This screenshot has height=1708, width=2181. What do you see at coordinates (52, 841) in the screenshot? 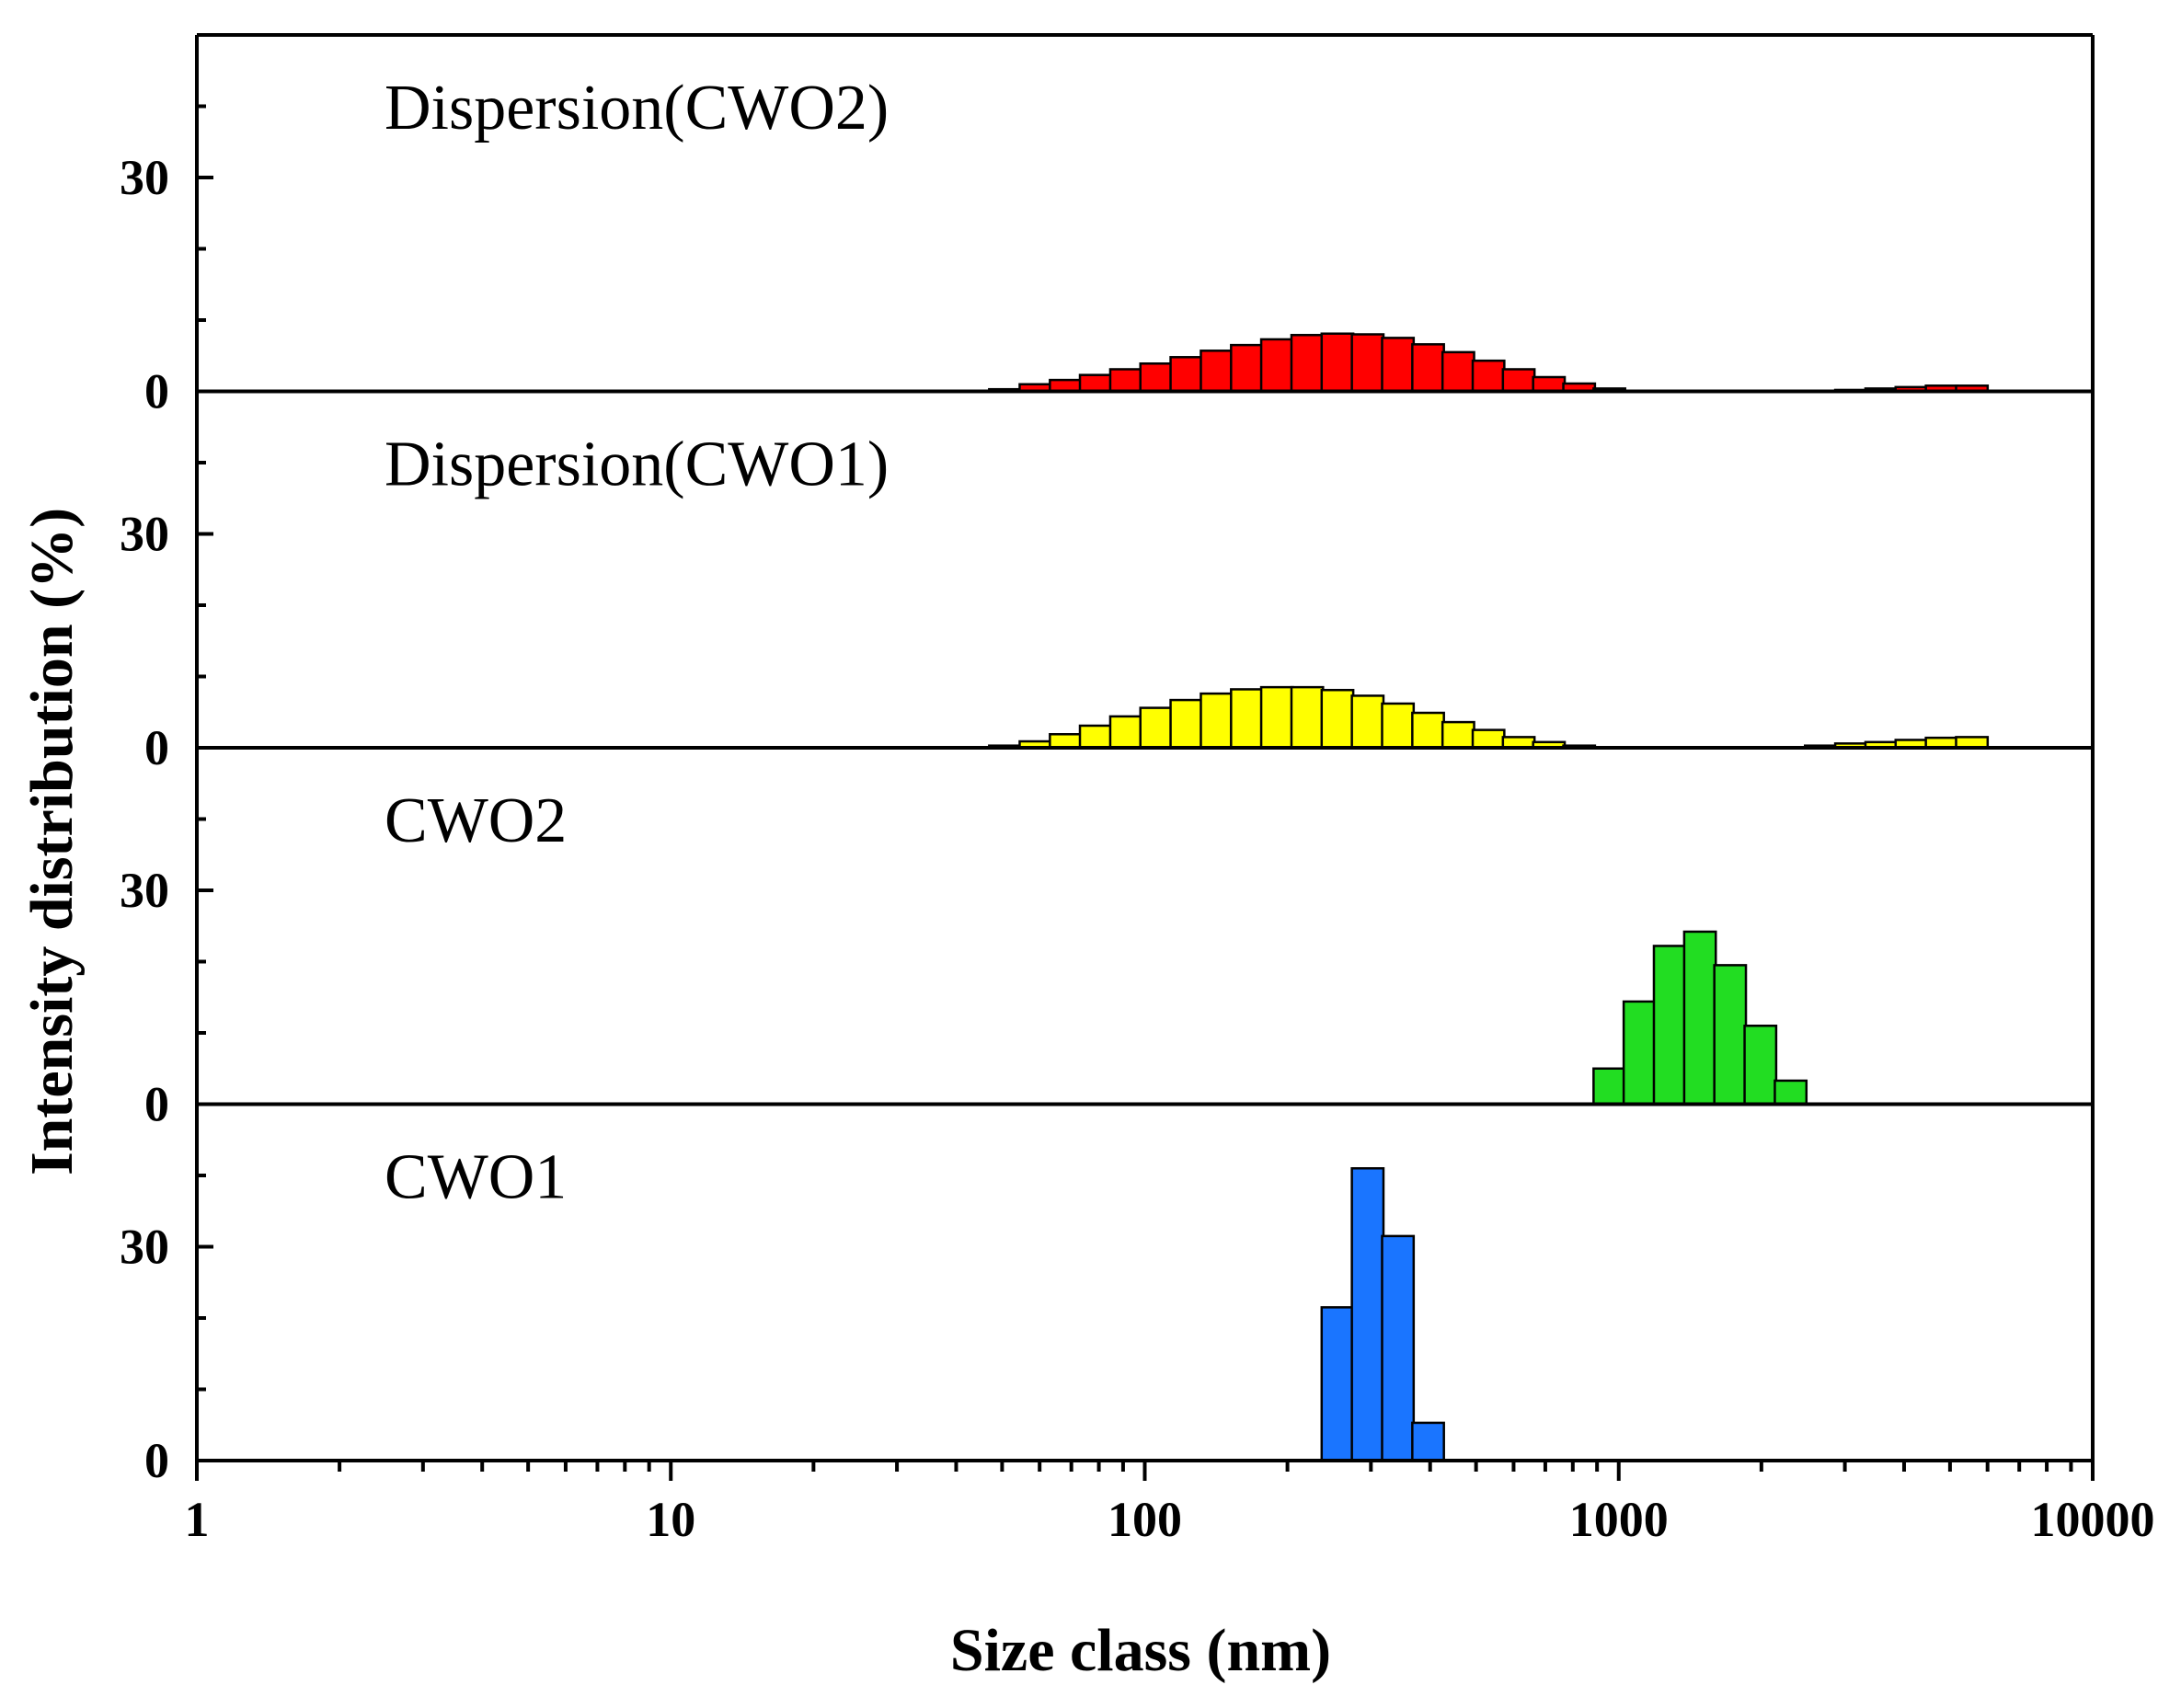
I see `y-axis-title: Intensity distribution (%)` at bounding box center [52, 841].